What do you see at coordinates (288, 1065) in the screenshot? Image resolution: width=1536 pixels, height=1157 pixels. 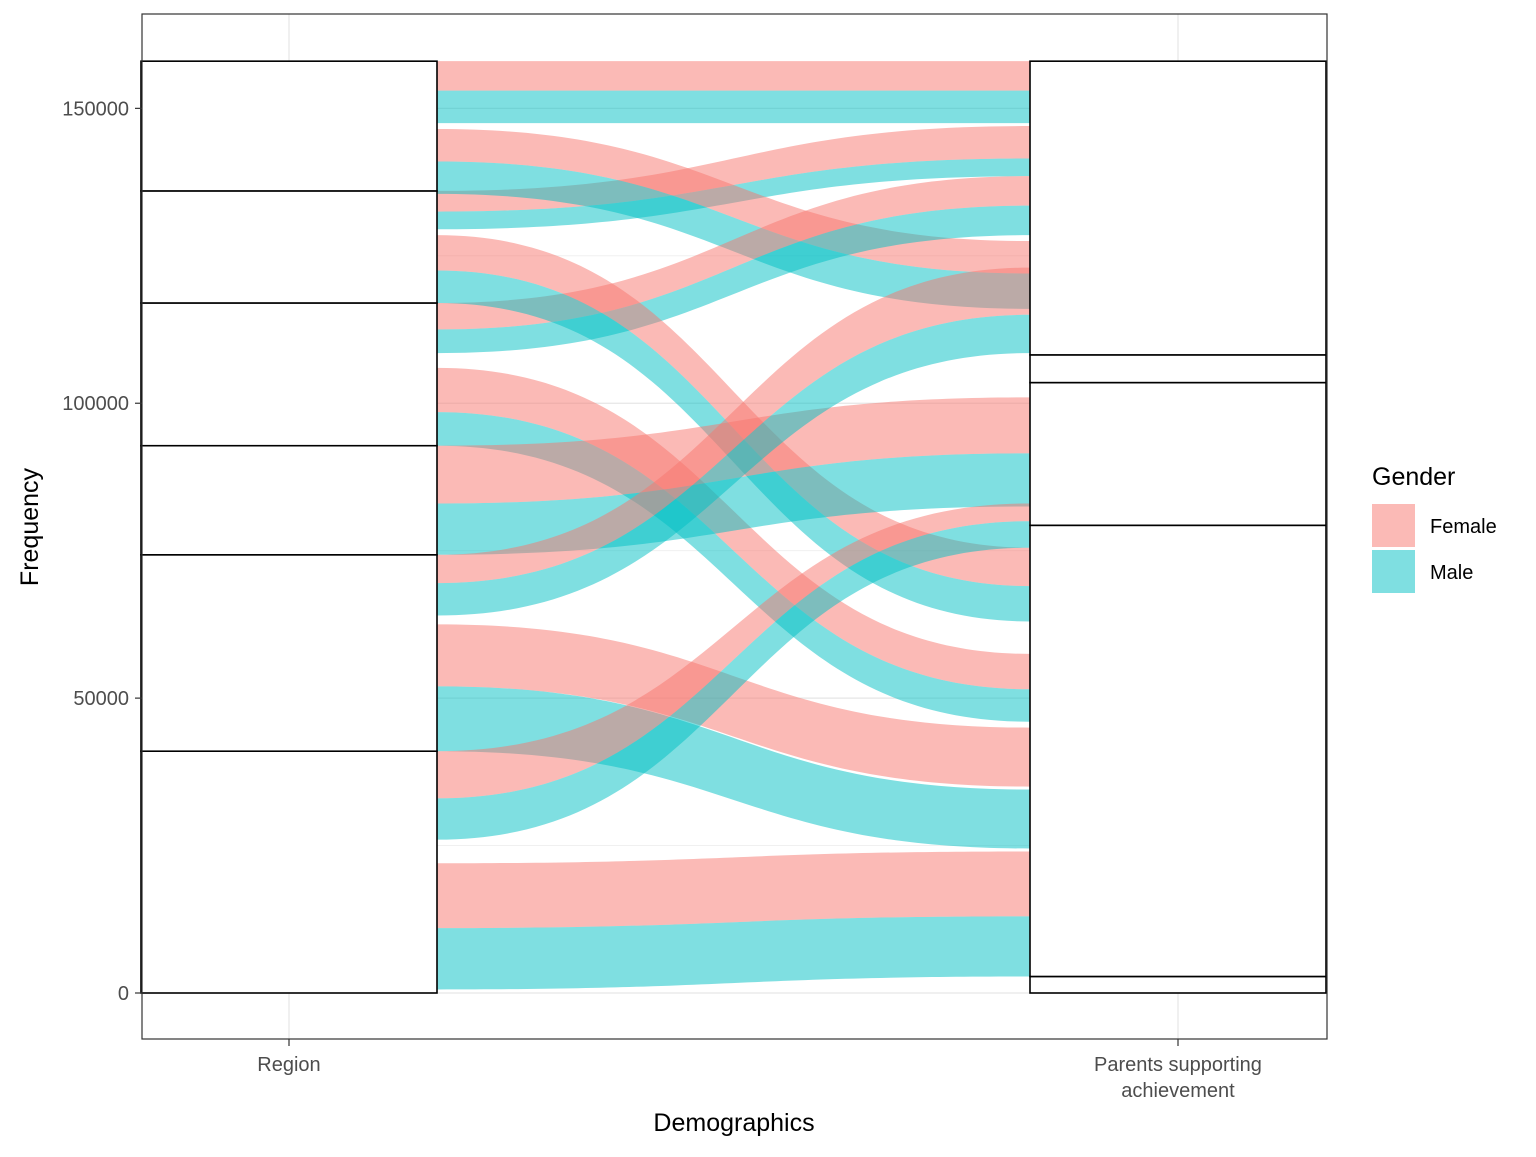 I see `x-tick-label: Region` at bounding box center [288, 1065].